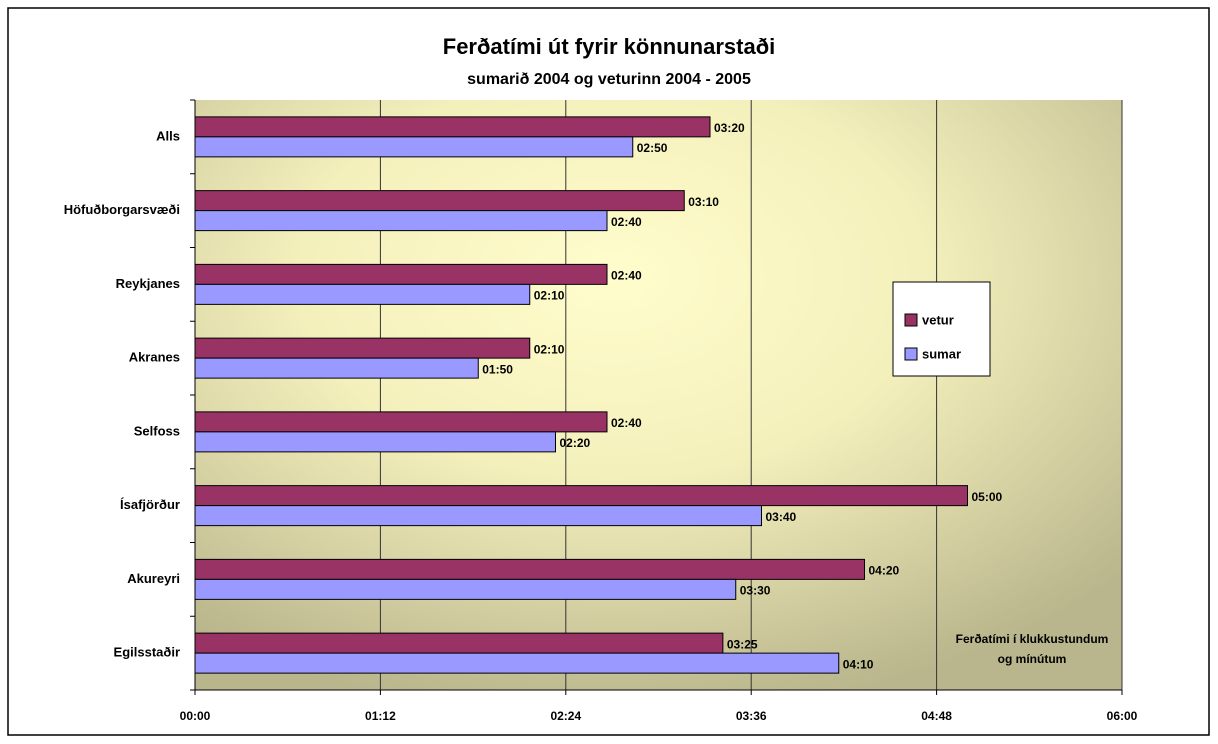 Image resolution: width=1218 pixels, height=744 pixels. Describe the element at coordinates (575, 443) in the screenshot. I see `data-label: 02:20` at that location.